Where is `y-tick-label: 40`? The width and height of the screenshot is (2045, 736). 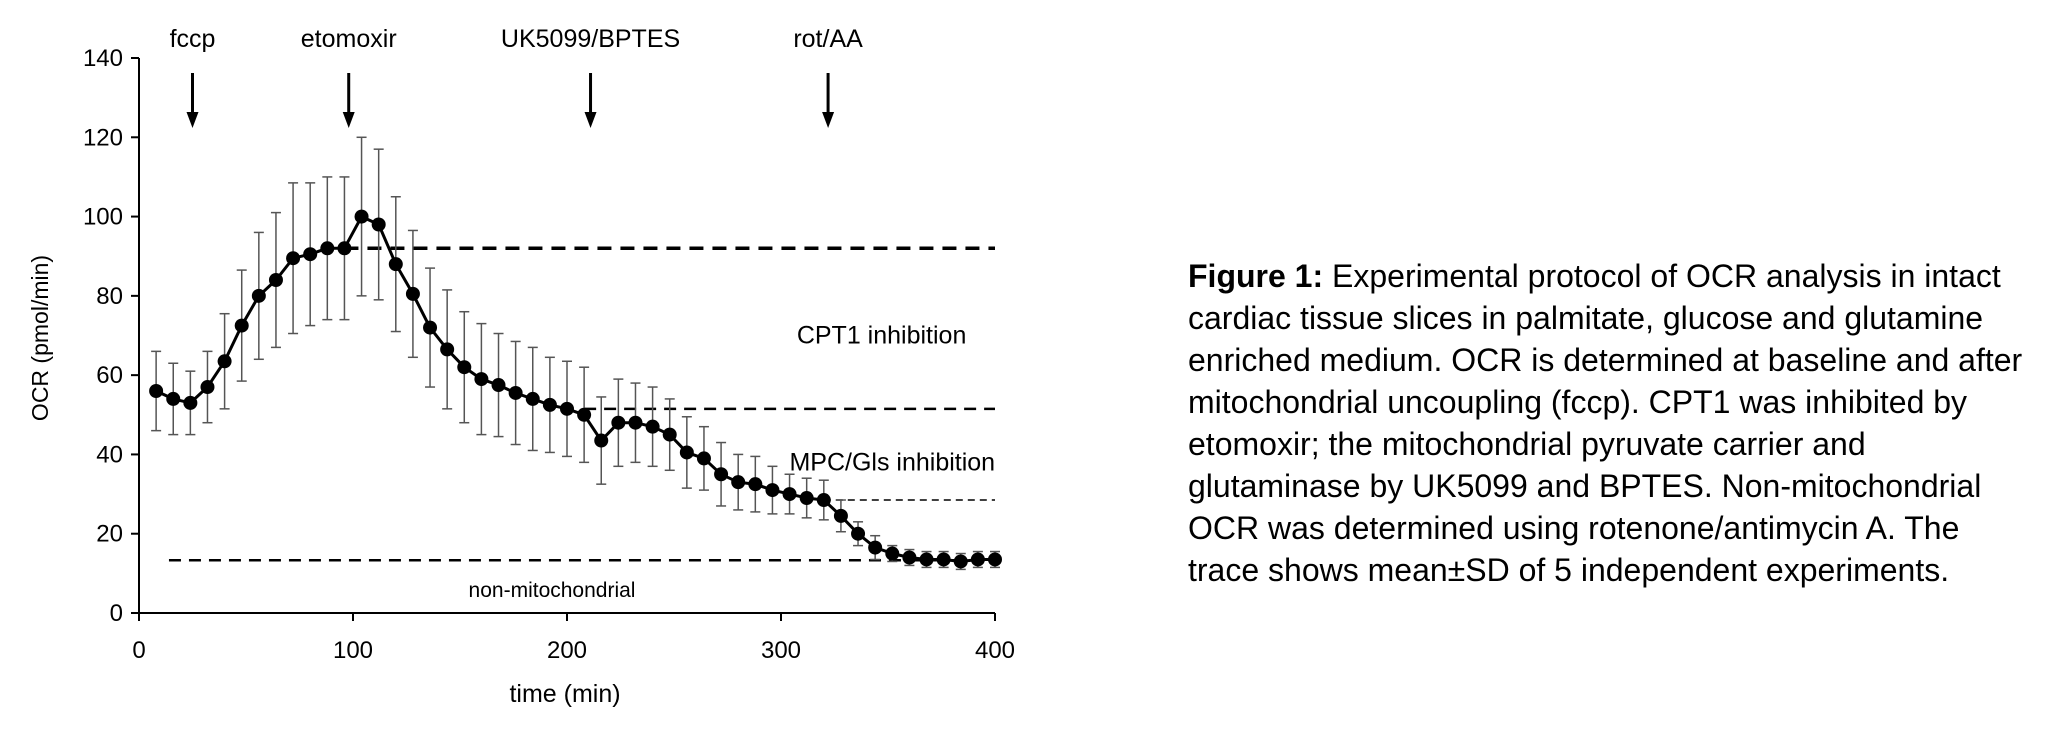 y-tick-label: 40 is located at coordinates (109, 454).